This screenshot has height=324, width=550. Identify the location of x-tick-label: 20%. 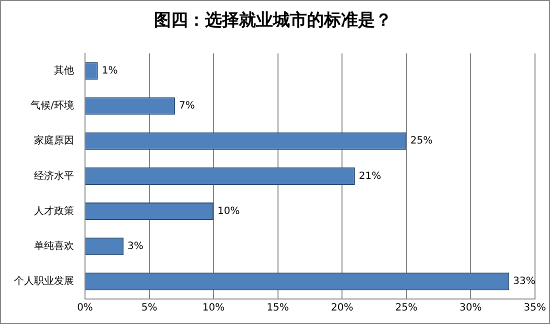
(342, 308).